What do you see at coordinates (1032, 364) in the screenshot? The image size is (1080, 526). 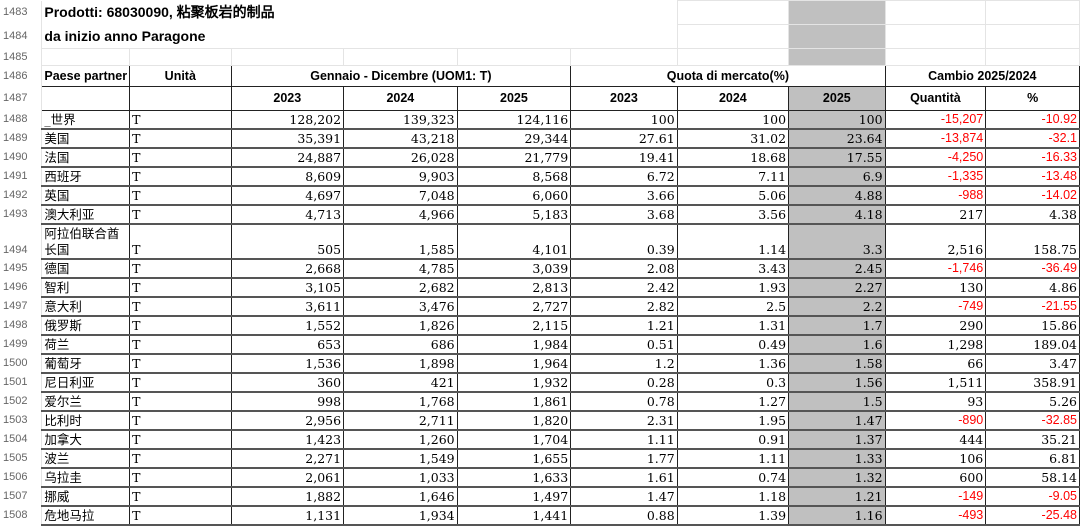 I see `change-pct-cell: 3.47` at bounding box center [1032, 364].